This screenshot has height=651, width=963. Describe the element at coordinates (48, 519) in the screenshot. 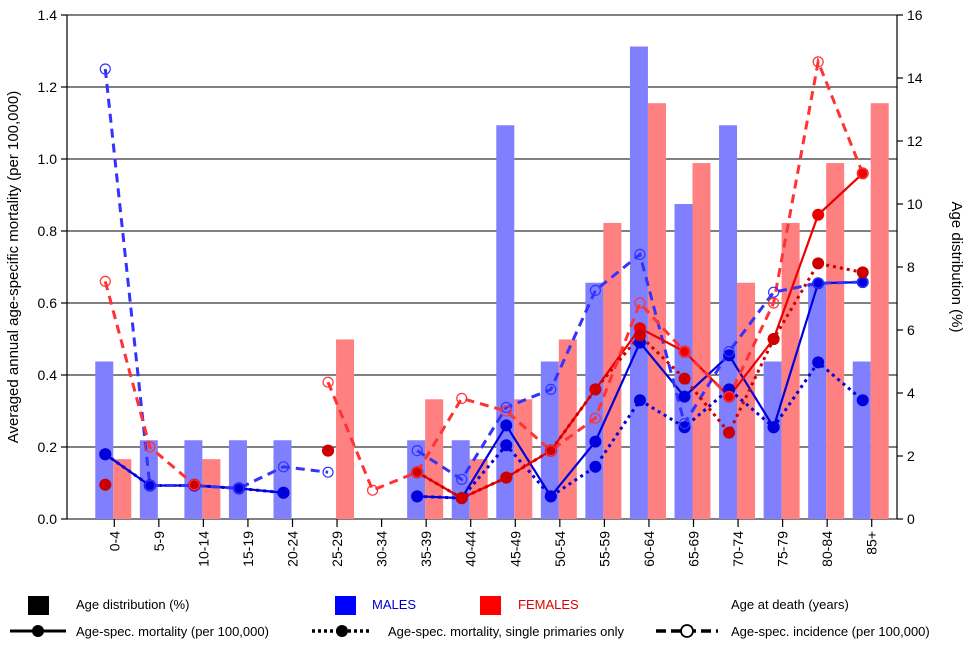

I see `y-tick-label: 0.0` at that location.